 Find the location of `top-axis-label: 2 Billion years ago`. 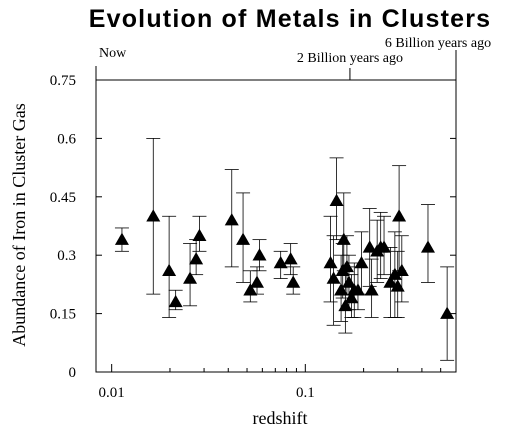

top-axis-label: 2 Billion years ago is located at coordinates (350, 58).